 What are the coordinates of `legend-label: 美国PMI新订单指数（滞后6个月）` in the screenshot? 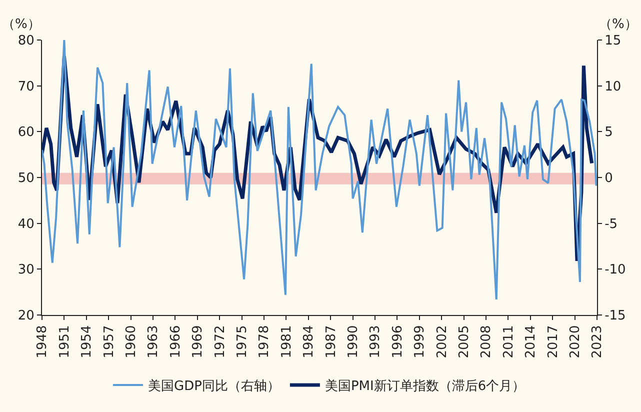 It's located at (425, 386).